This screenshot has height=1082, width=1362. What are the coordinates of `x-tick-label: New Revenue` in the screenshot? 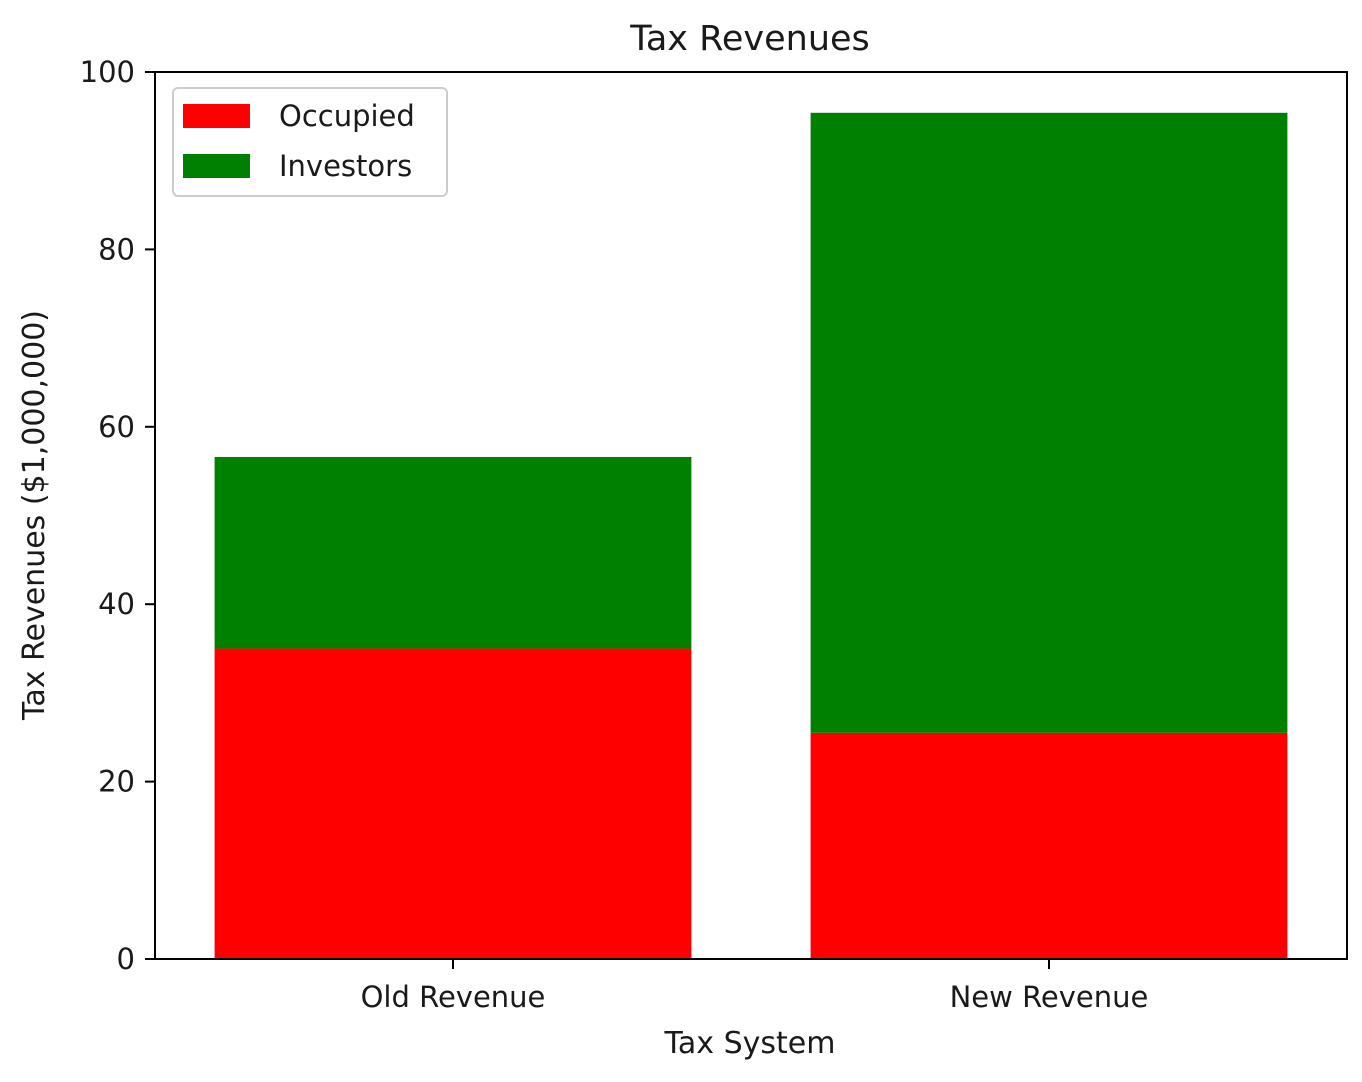 It's located at (1049, 997).